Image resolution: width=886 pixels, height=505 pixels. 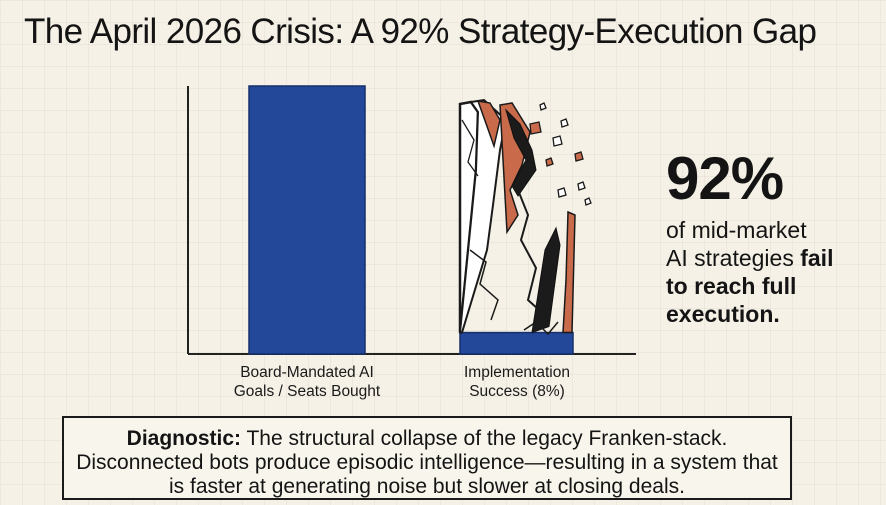 I want to click on stat-line-4: execution., so click(x=723, y=314).